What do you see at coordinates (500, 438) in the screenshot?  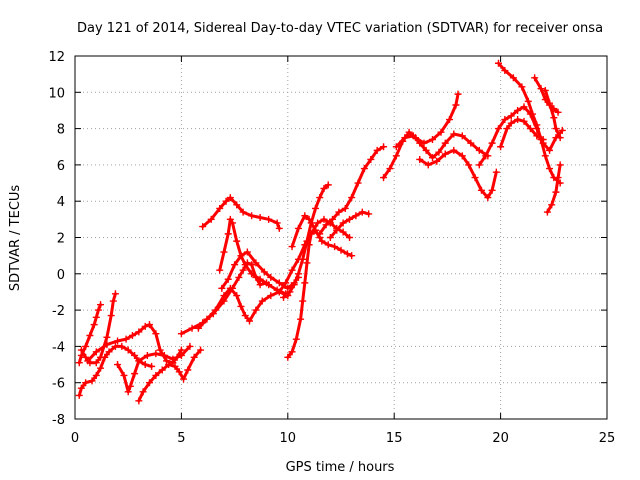 I see `x-tick-label: 20` at bounding box center [500, 438].